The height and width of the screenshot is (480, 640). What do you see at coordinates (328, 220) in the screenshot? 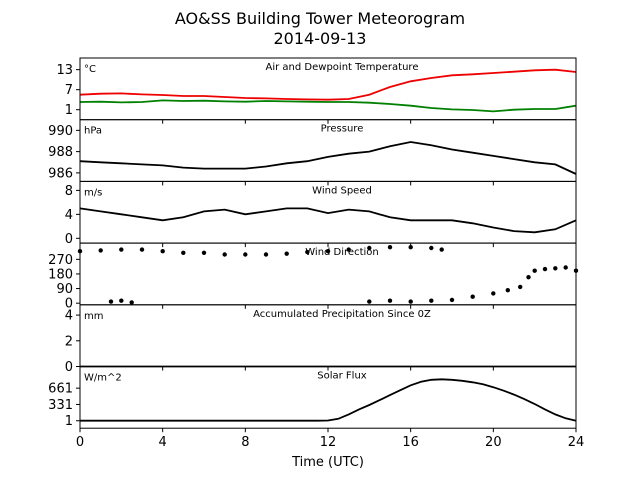
I see `series-wind_speed-line` at bounding box center [328, 220].